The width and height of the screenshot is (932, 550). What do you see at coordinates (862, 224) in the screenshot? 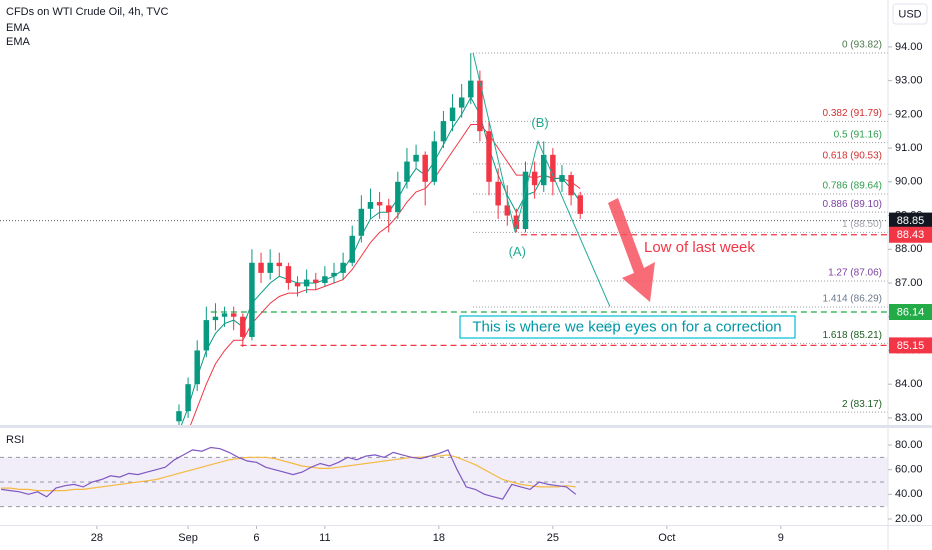
I see `fib-label: 1 (88.50)` at bounding box center [862, 224].